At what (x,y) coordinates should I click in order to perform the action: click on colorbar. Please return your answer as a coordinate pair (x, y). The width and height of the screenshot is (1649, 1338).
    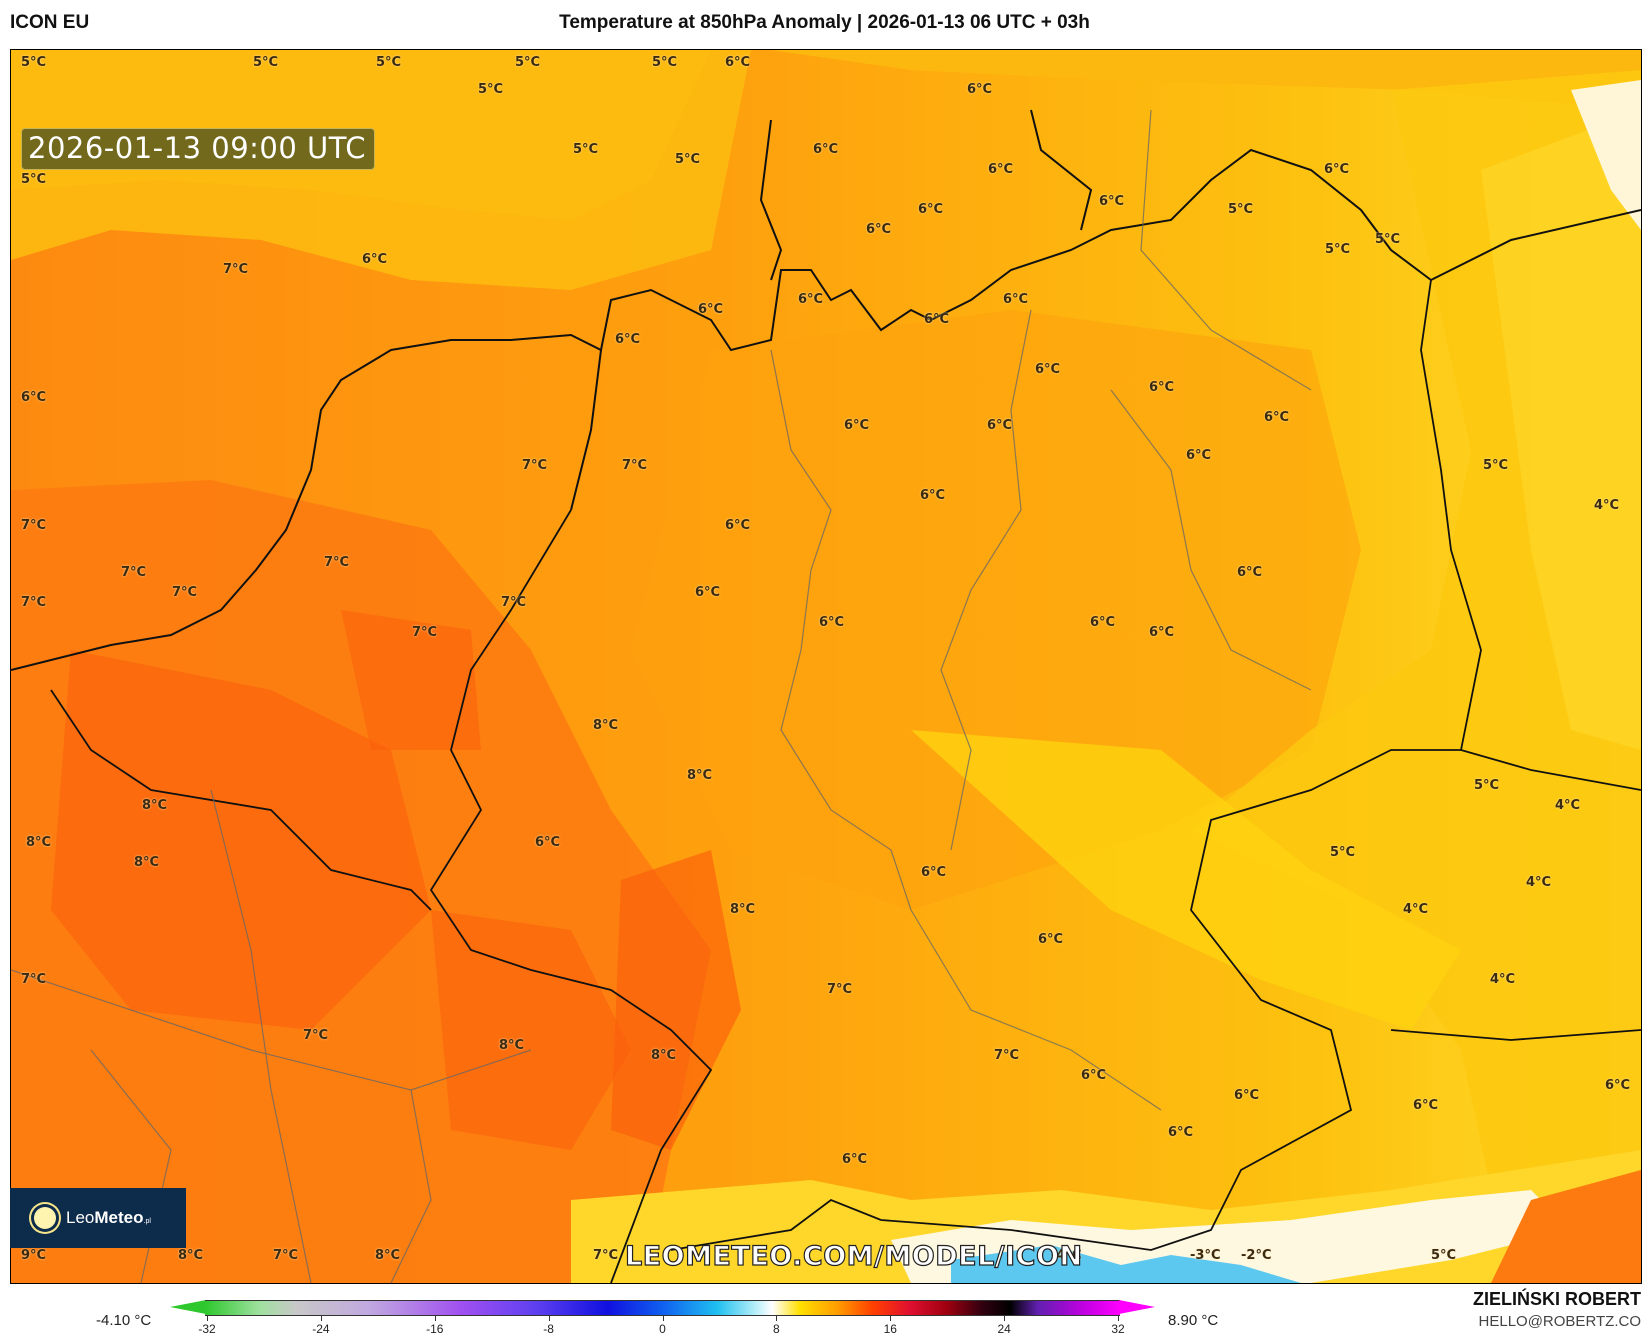
    Looking at the image, I should click on (662, 1309).